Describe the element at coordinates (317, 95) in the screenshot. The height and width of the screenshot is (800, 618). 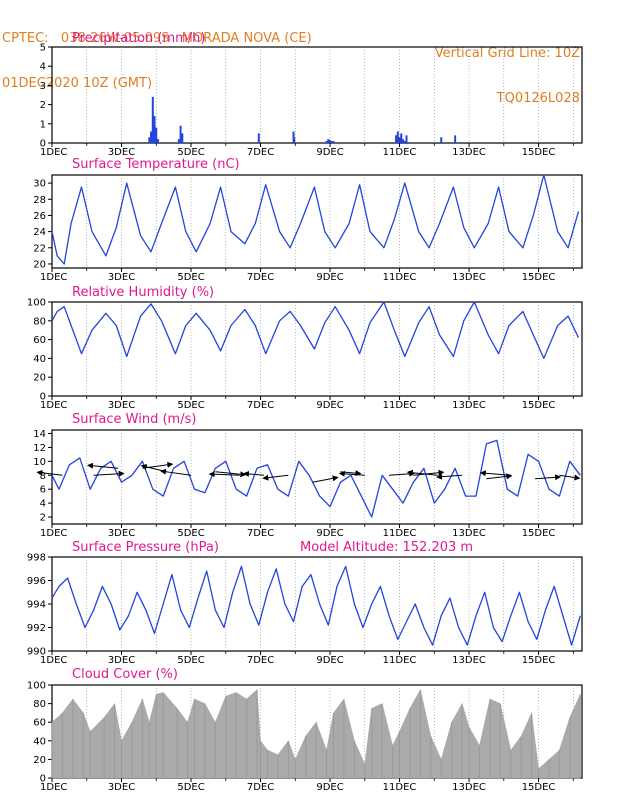
I see `panel-frame-precip` at that location.